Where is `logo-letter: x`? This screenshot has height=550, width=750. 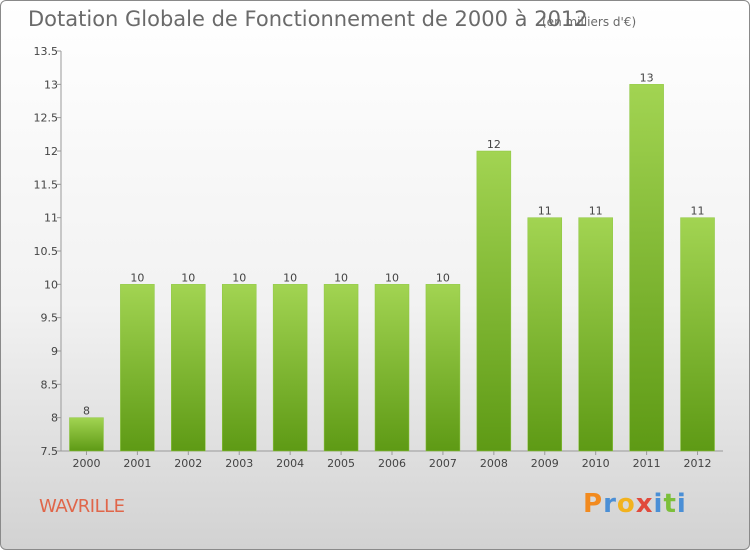 logo-letter: x is located at coordinates (644, 504).